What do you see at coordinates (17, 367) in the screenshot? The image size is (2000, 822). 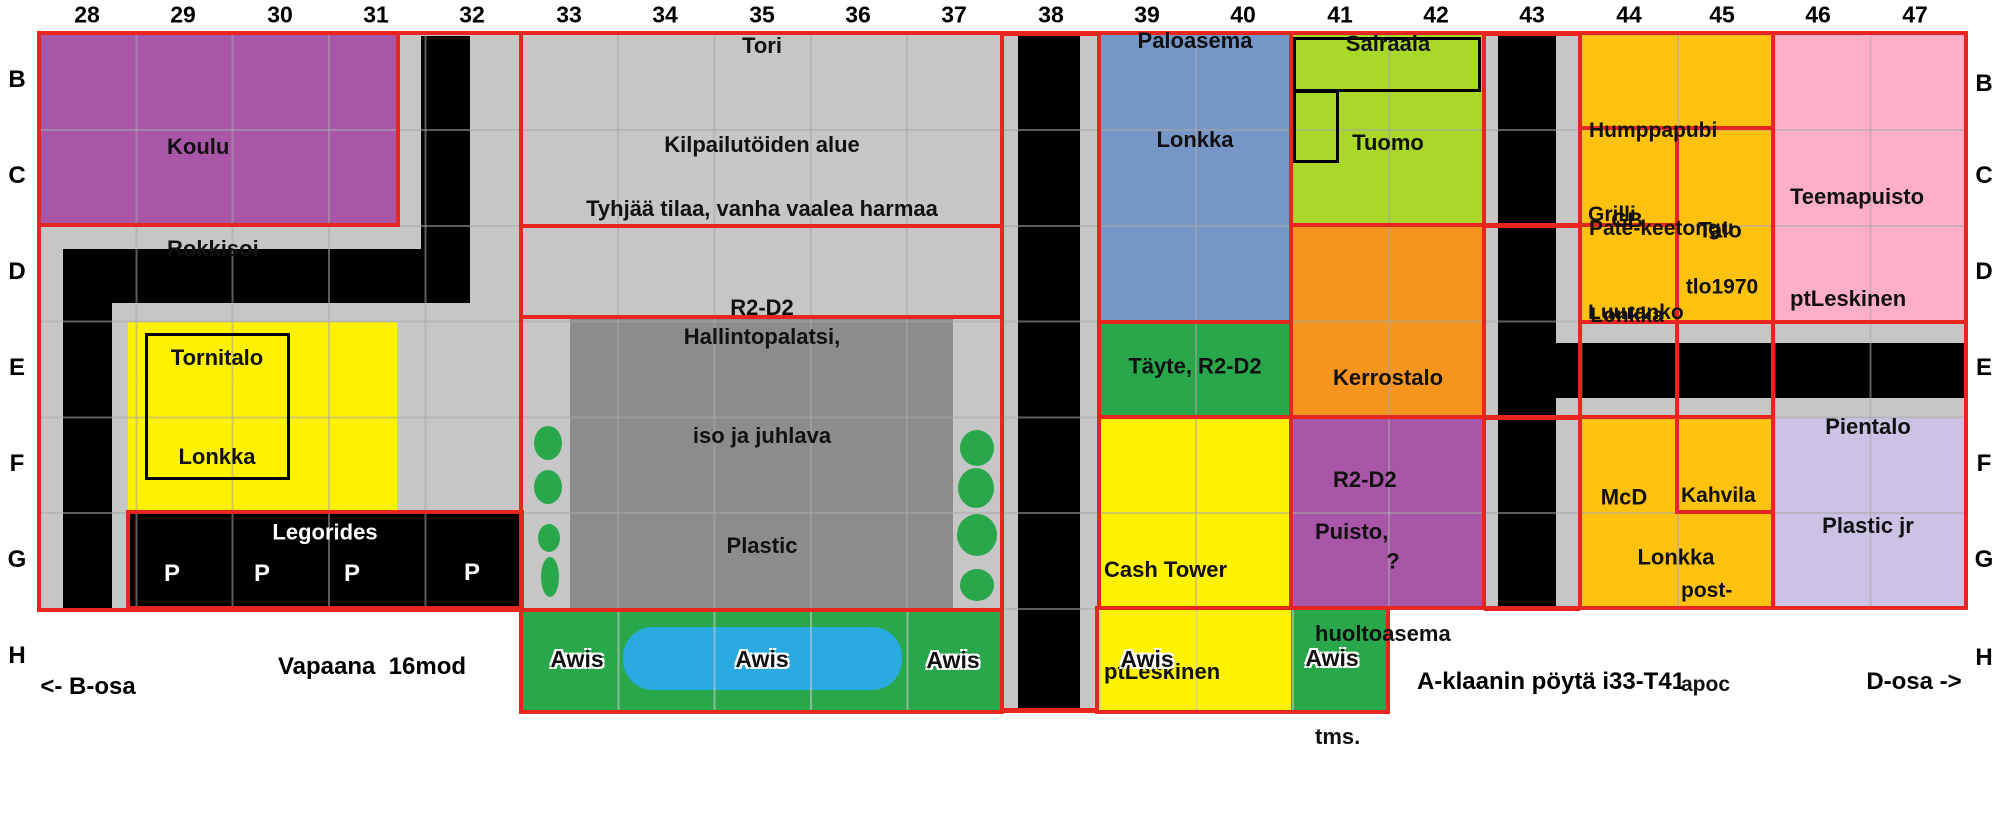 I see `row-label-left: E` at bounding box center [17, 367].